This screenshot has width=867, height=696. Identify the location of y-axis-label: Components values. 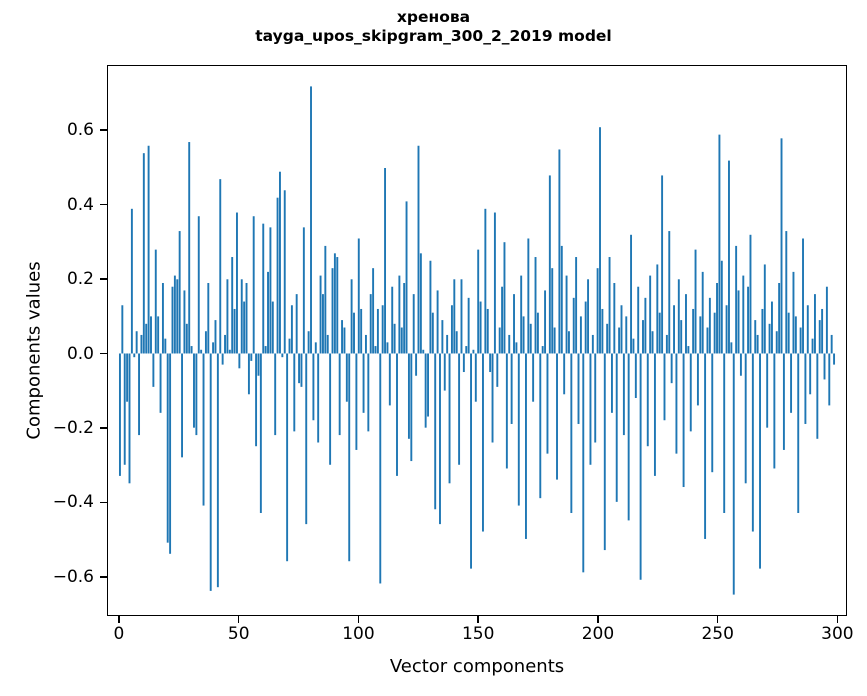
(34, 350).